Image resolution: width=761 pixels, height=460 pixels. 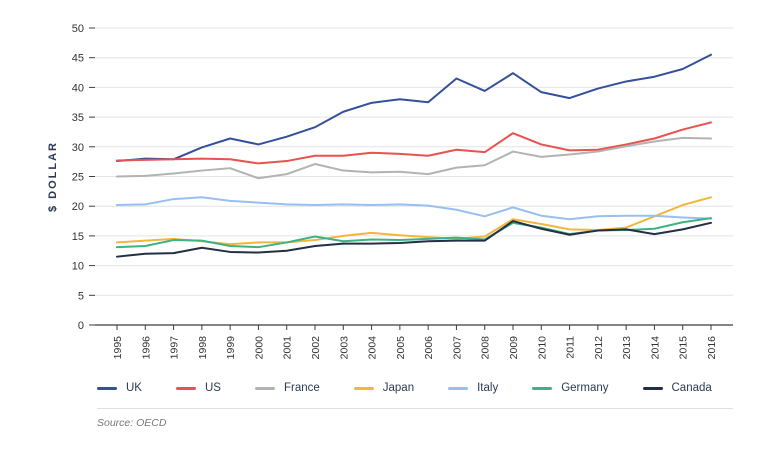 What do you see at coordinates (486, 348) in the screenshot?
I see `x-axis-year-label: 2008` at bounding box center [486, 348].